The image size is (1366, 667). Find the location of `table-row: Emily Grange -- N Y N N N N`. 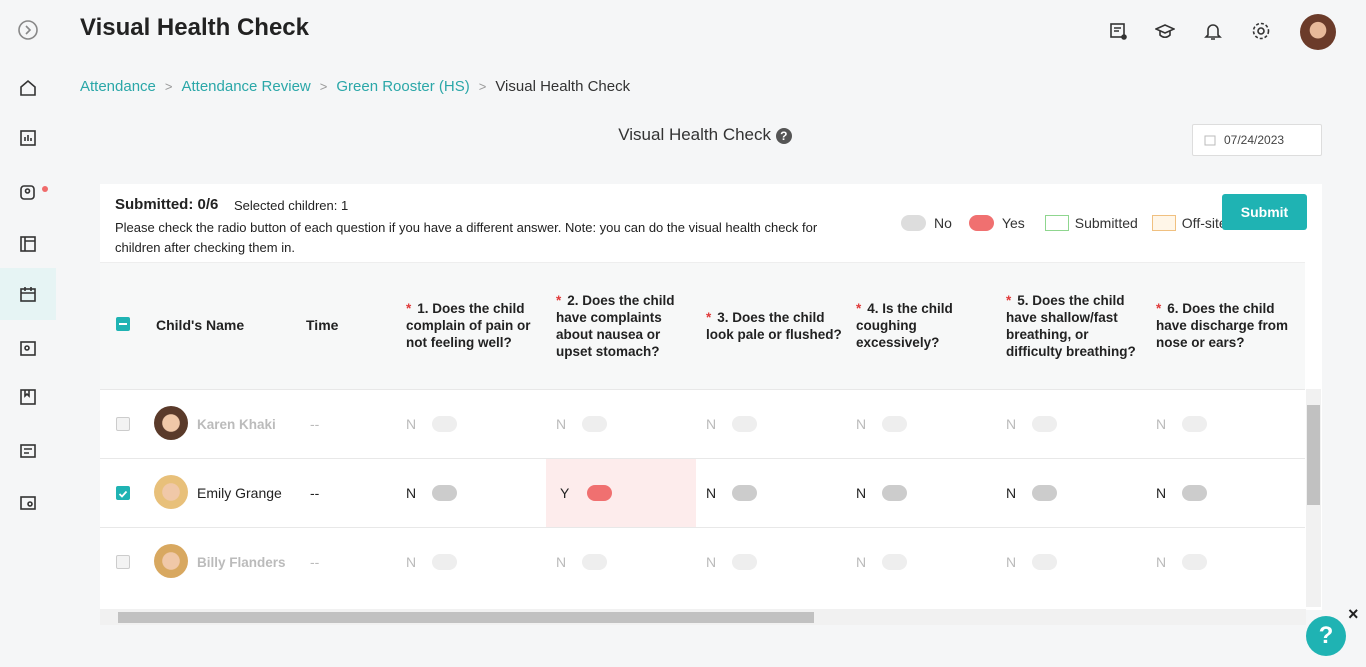

table-row: Emily Grange -- N Y N N N N is located at coordinates (702, 492).